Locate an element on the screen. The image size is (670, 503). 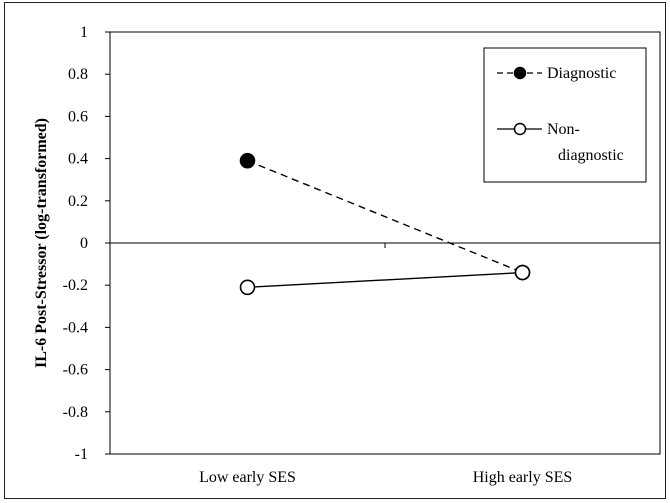
legend: Diagnostic Non- diagnostic is located at coordinates (565, 115).